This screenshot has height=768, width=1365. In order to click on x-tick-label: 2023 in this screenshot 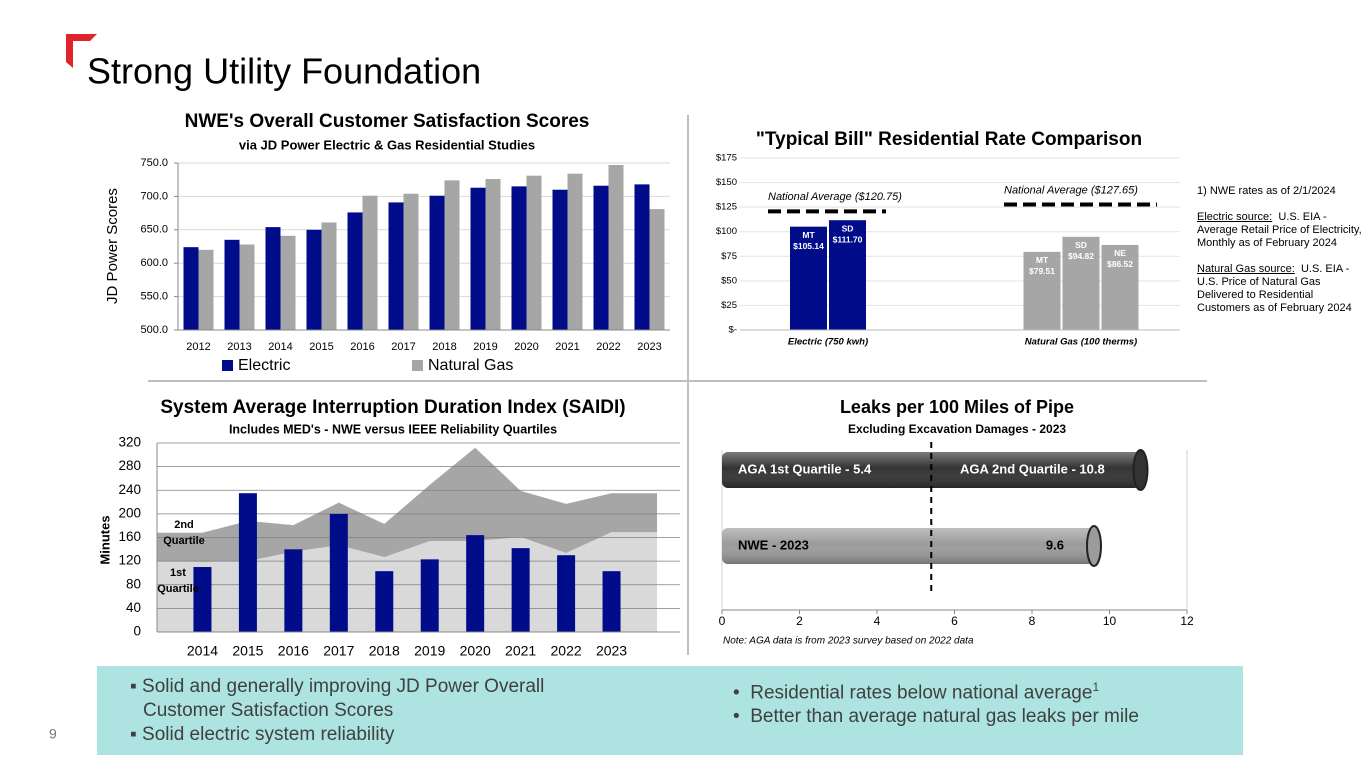, I will do `click(611, 651)`.